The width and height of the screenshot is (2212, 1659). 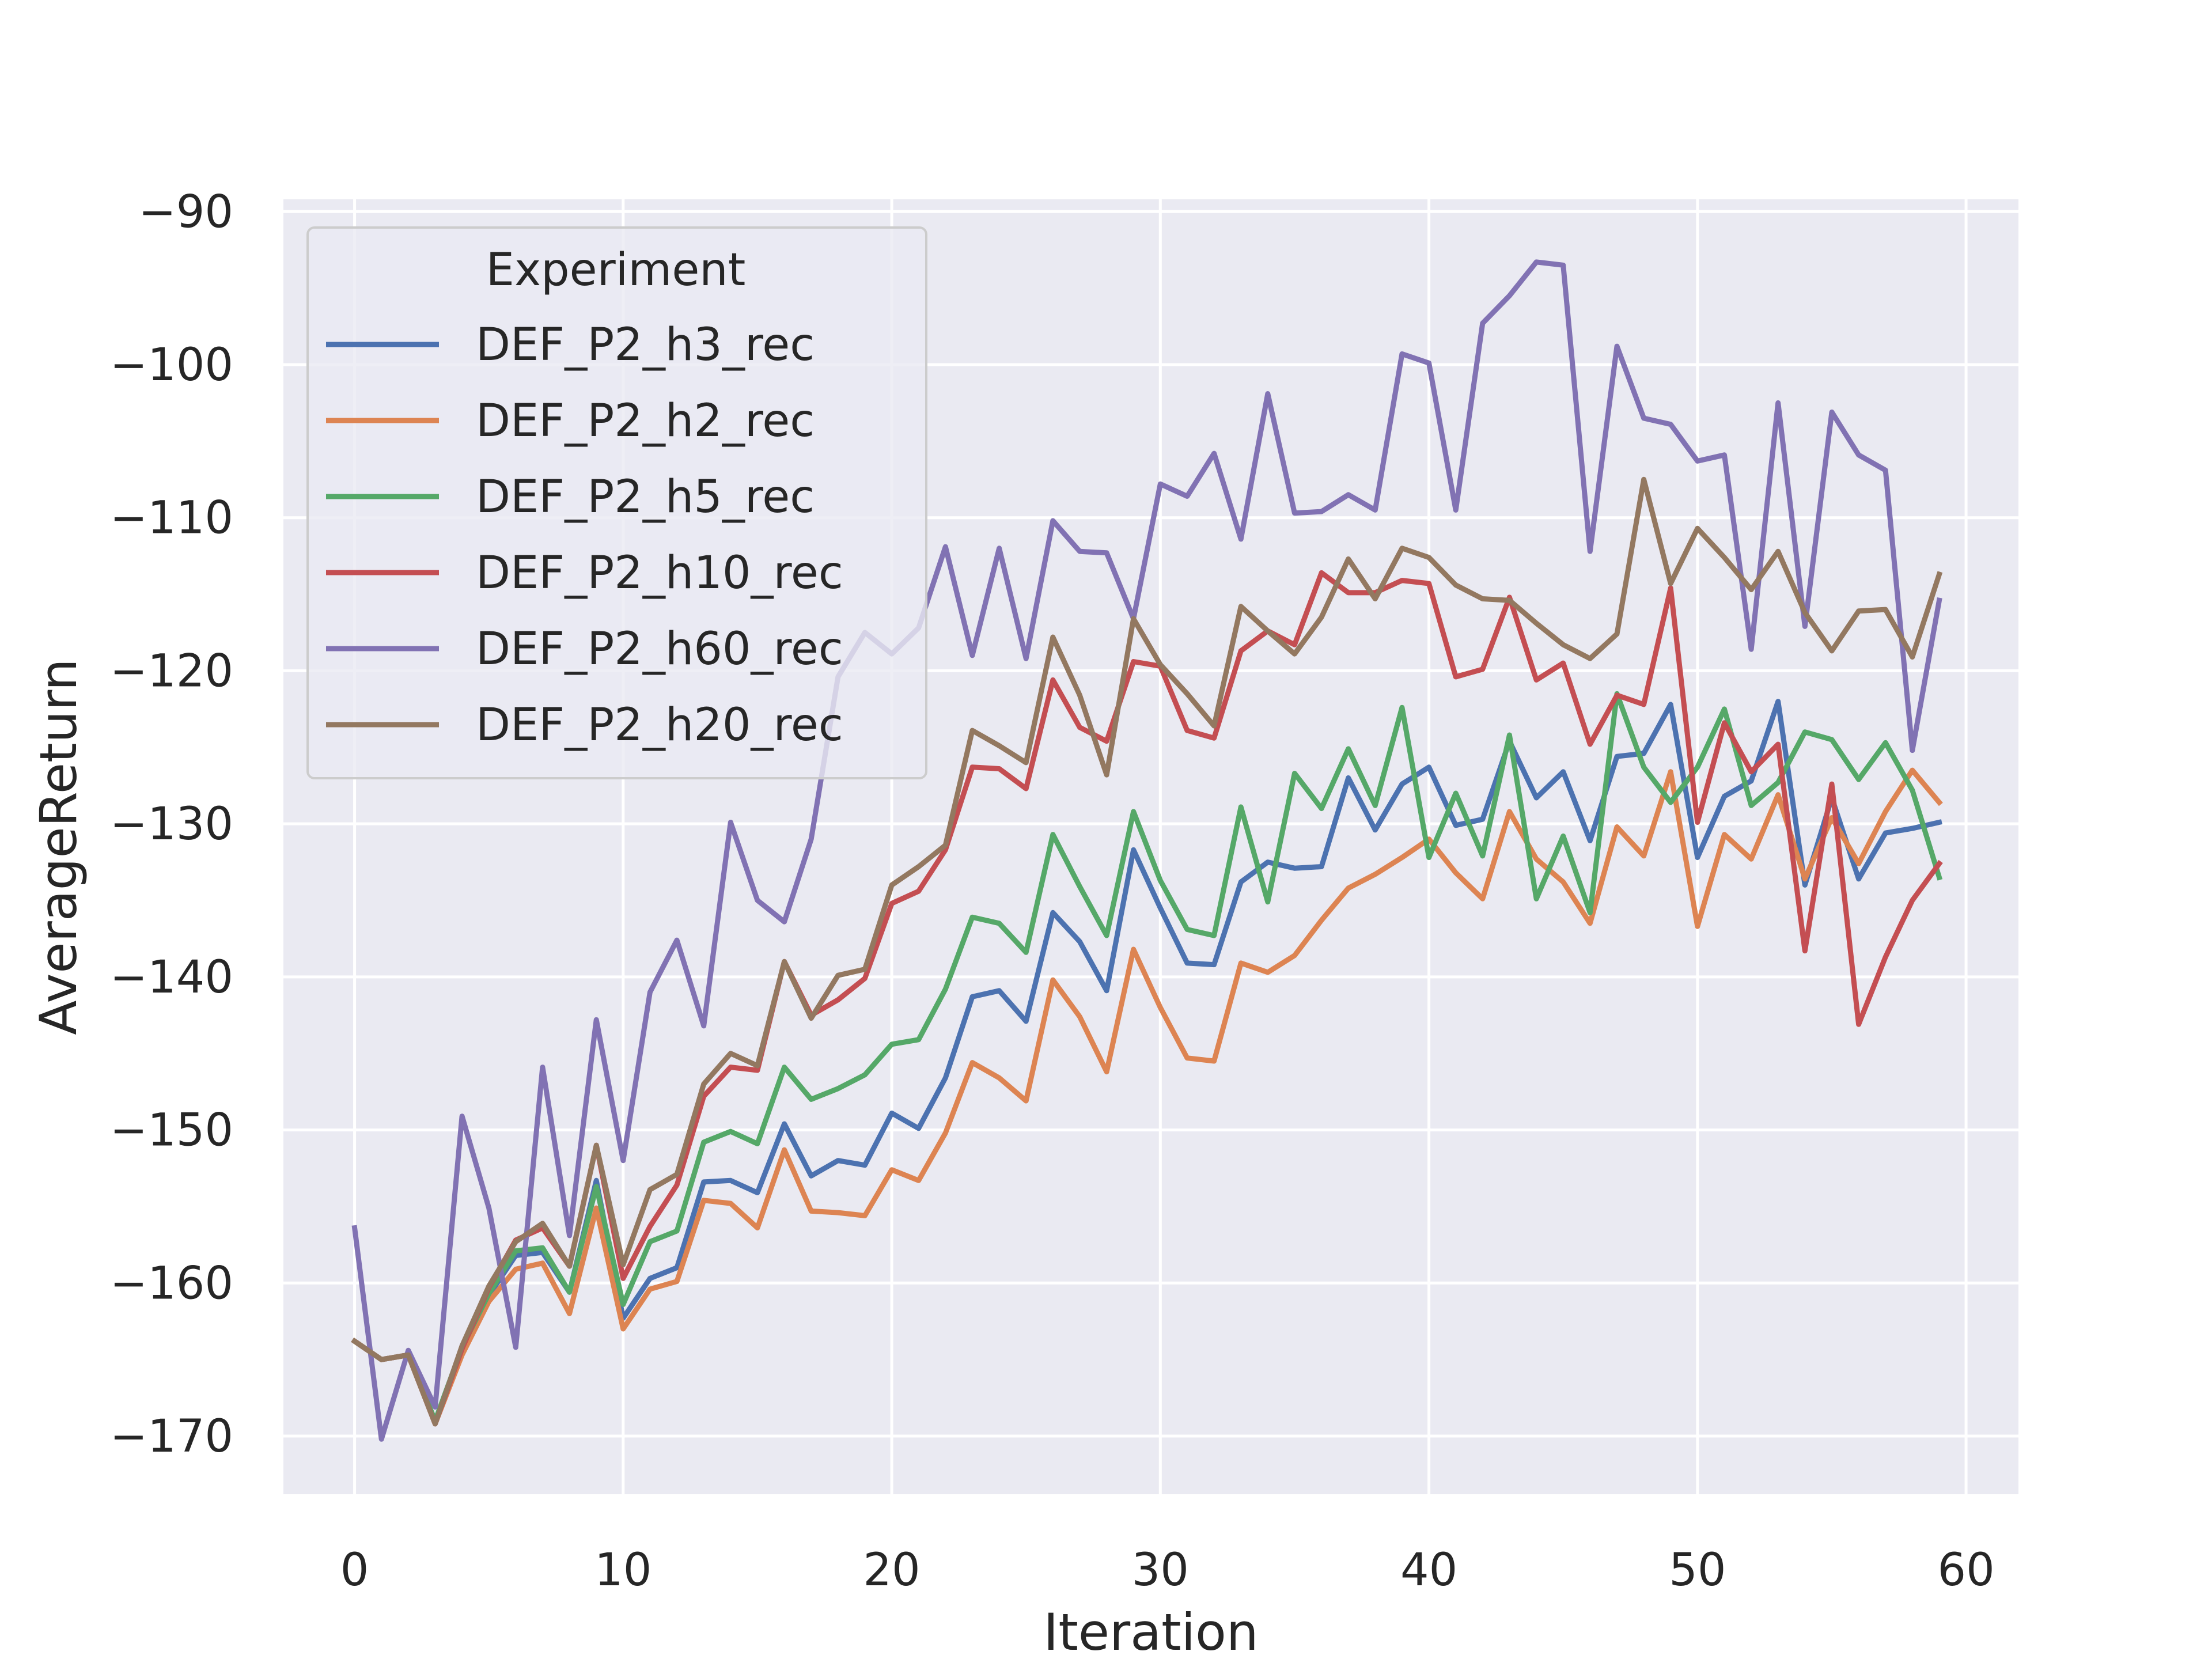 What do you see at coordinates (171, 671) in the screenshot?
I see `y-tick-label: −120` at bounding box center [171, 671].